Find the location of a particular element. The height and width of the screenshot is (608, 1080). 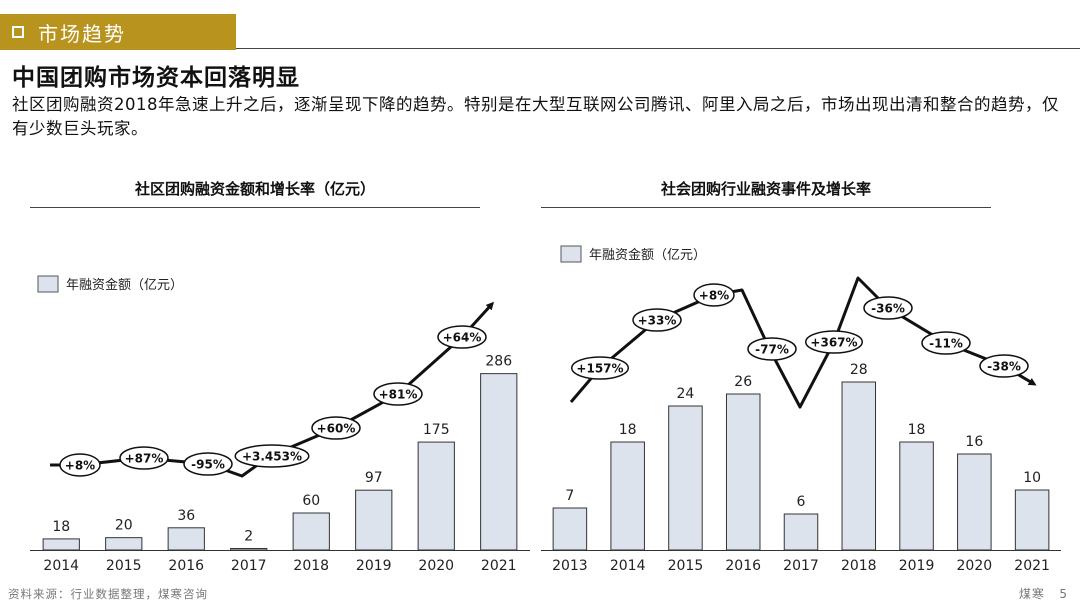

chart-left-value-label-2018: 60 is located at coordinates (311, 501).